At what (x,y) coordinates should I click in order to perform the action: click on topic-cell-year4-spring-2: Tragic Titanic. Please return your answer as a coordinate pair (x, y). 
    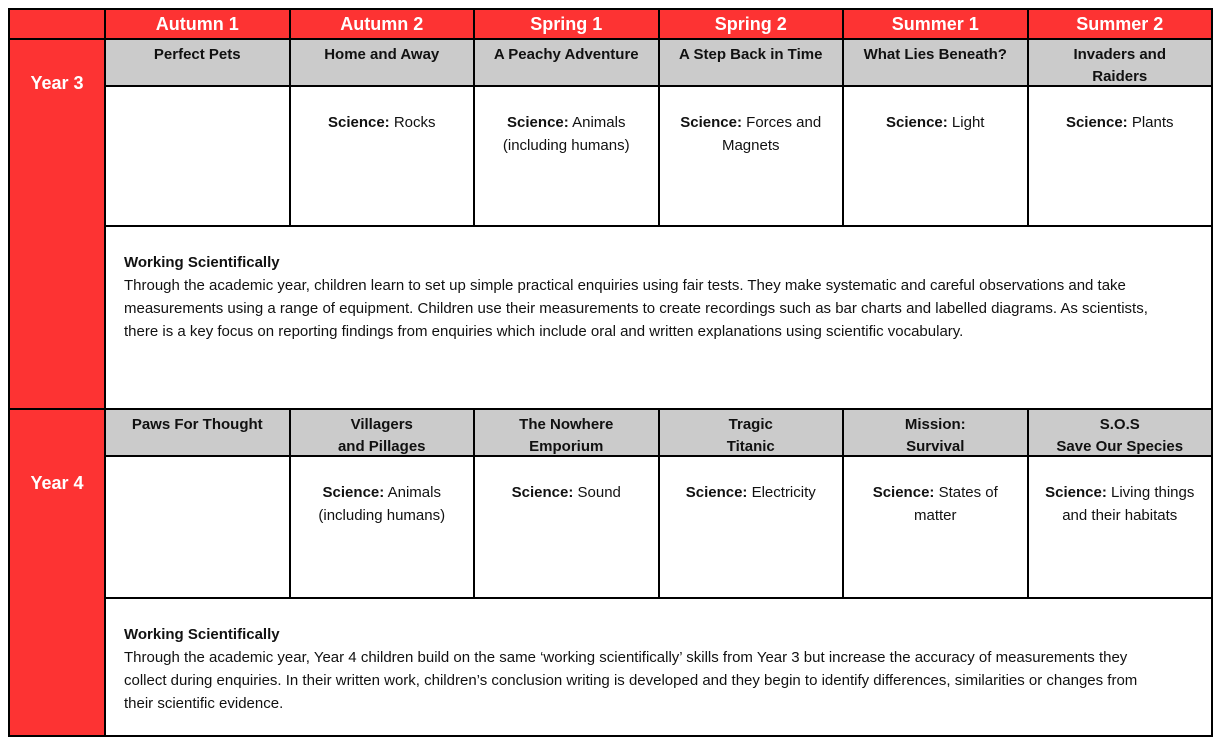
    Looking at the image, I should click on (750, 432).